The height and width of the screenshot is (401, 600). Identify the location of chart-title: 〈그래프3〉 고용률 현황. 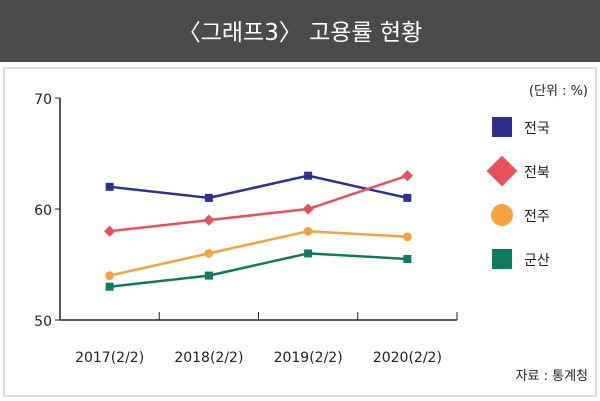
(300, 33).